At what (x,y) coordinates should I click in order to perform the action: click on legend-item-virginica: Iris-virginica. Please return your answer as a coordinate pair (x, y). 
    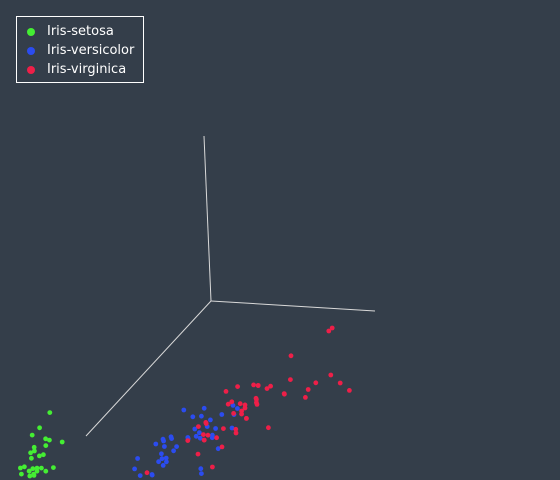
    Looking at the image, I should click on (85, 69).